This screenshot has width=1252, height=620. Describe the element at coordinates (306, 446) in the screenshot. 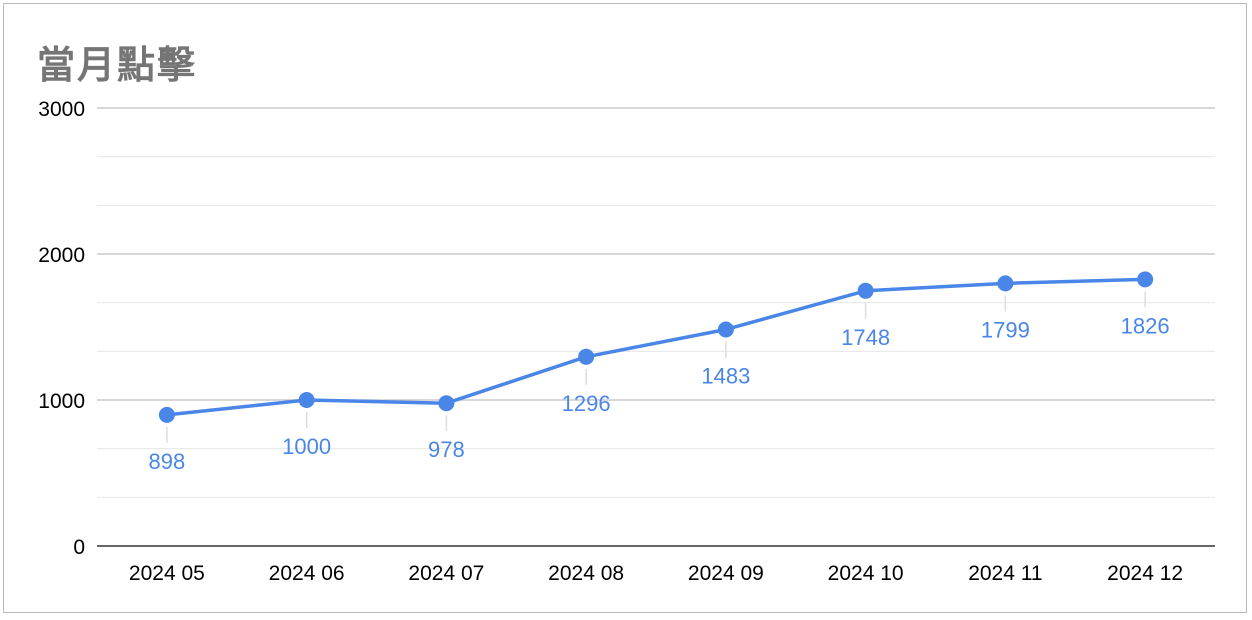

I see `data-label: 1000` at that location.